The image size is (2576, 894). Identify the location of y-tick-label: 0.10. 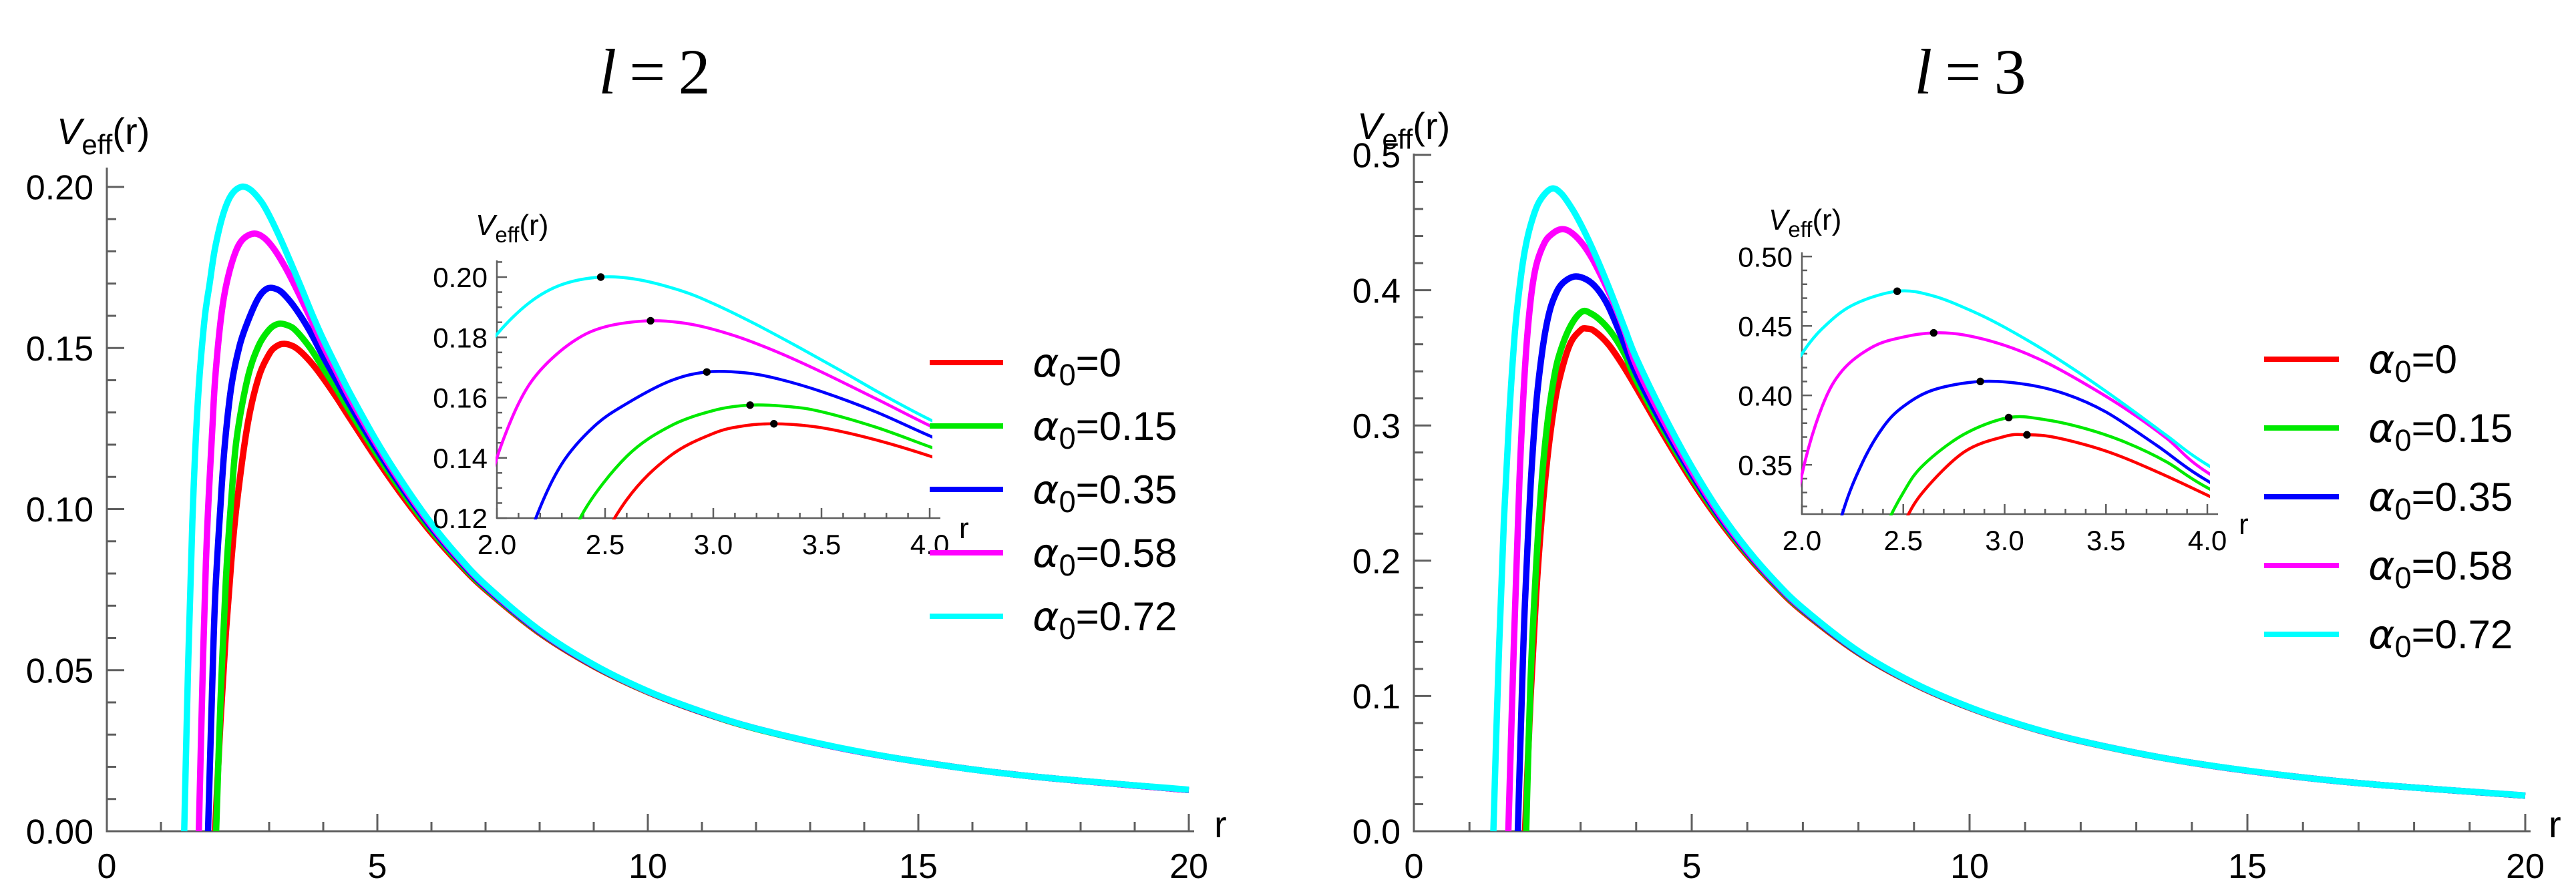
(60, 510).